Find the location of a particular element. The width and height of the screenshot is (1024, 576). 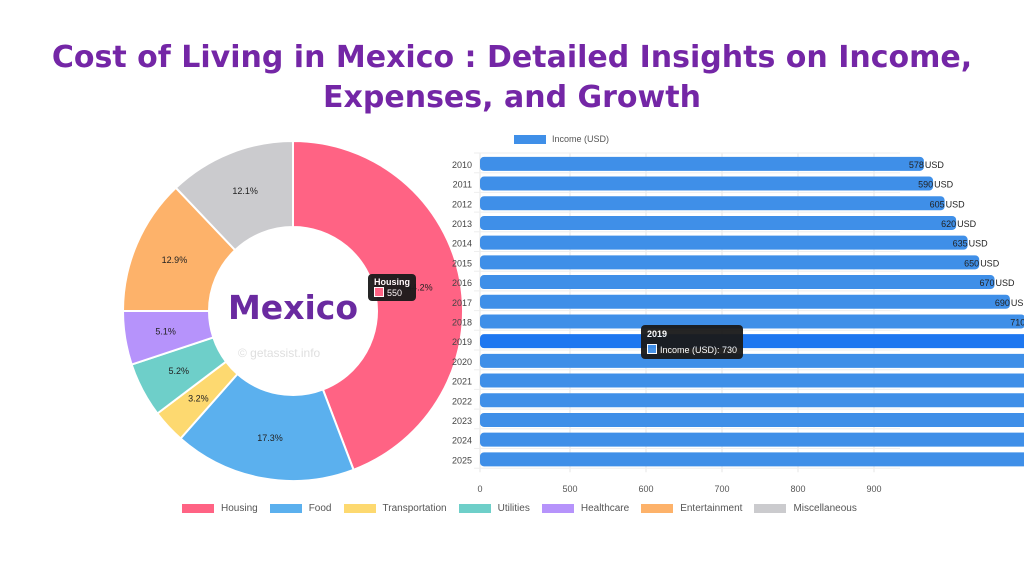

bar-tooltip: 2019 Income (USD): 730 is located at coordinates (692, 342).